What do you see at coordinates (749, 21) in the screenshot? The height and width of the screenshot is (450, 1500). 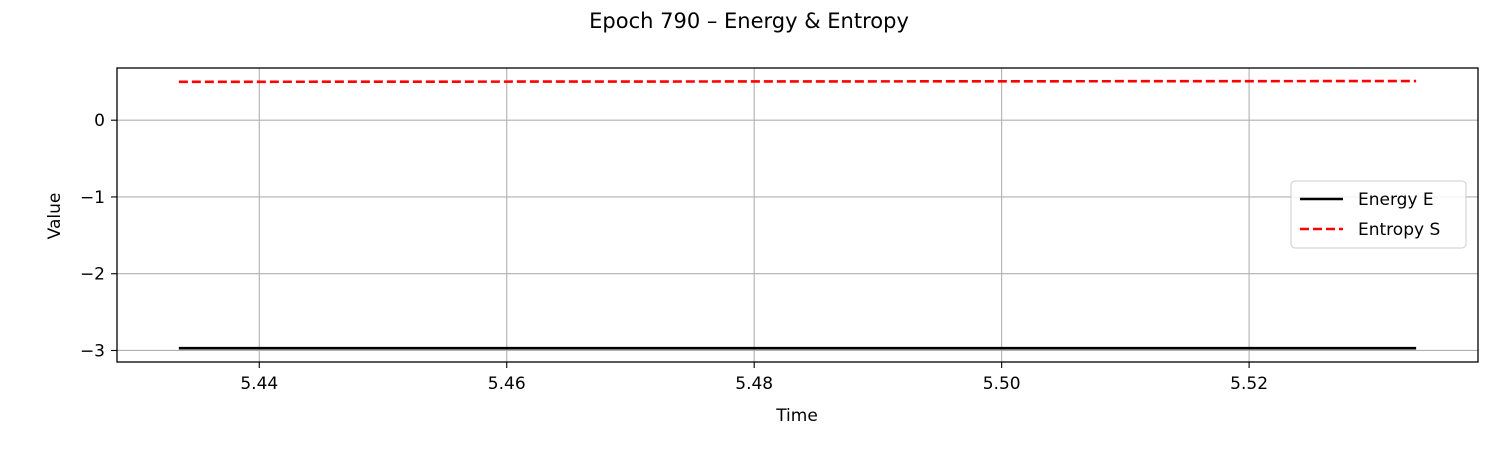 I see `chart-title: Epoch 790 – Energy & Entropy` at bounding box center [749, 21].